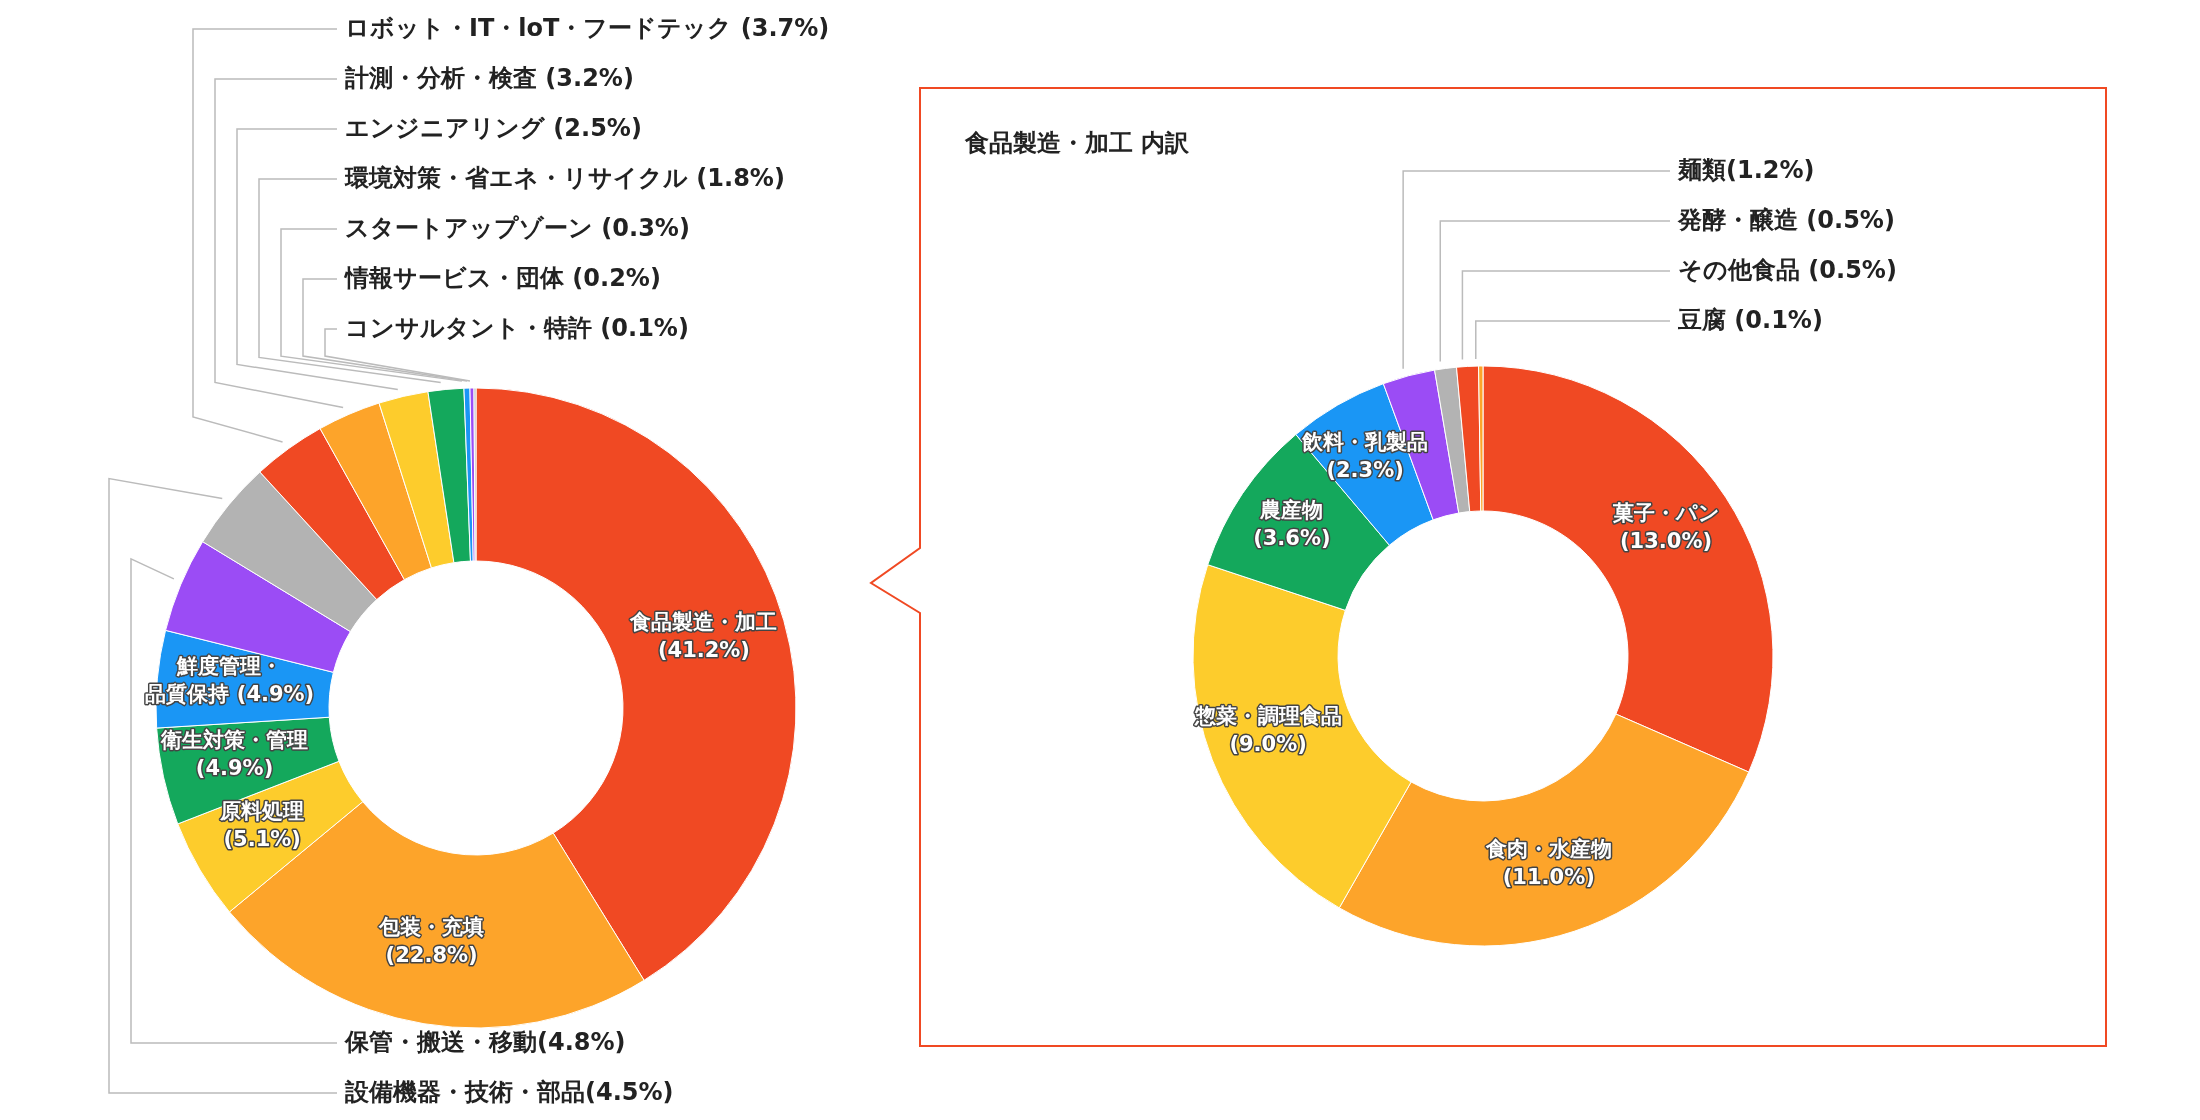 This screenshot has height=1120, width=2200. I want to click on slice-label: 環境対策・省エネ・リサイクル (1.8%), so click(564, 178).